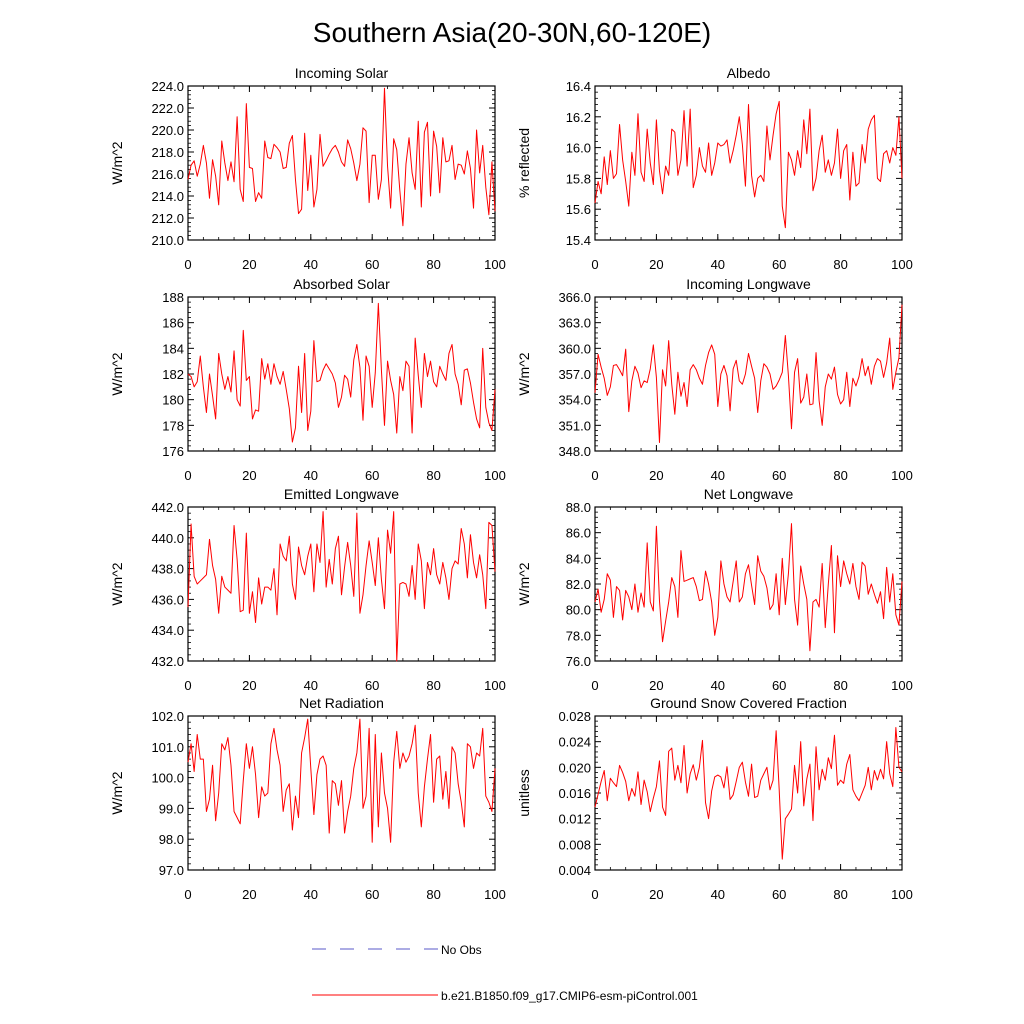 The width and height of the screenshot is (1024, 1024). What do you see at coordinates (173, 323) in the screenshot?
I see `y-tick-label: 186` at bounding box center [173, 323].